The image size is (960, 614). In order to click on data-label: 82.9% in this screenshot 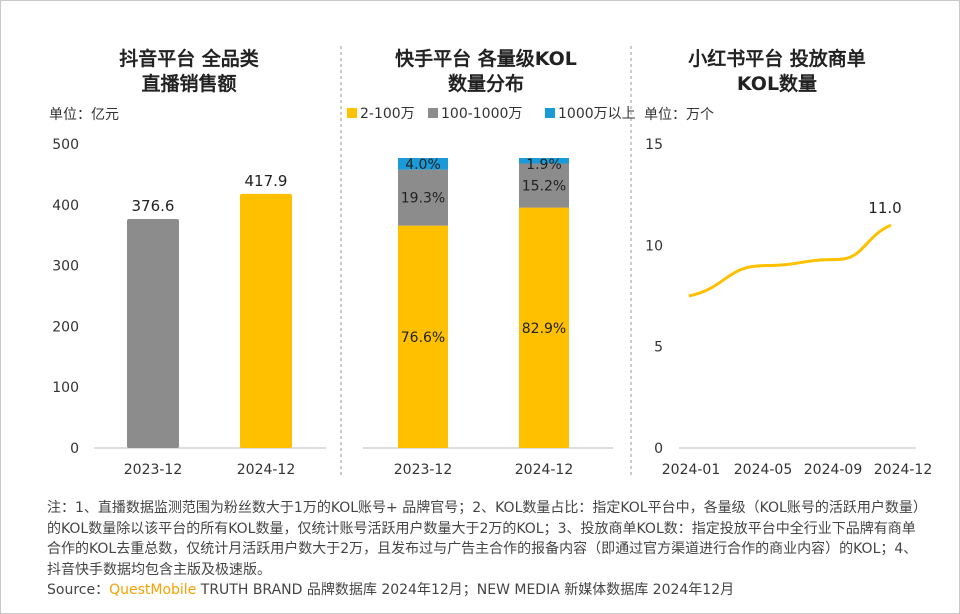, I will do `click(544, 329)`.